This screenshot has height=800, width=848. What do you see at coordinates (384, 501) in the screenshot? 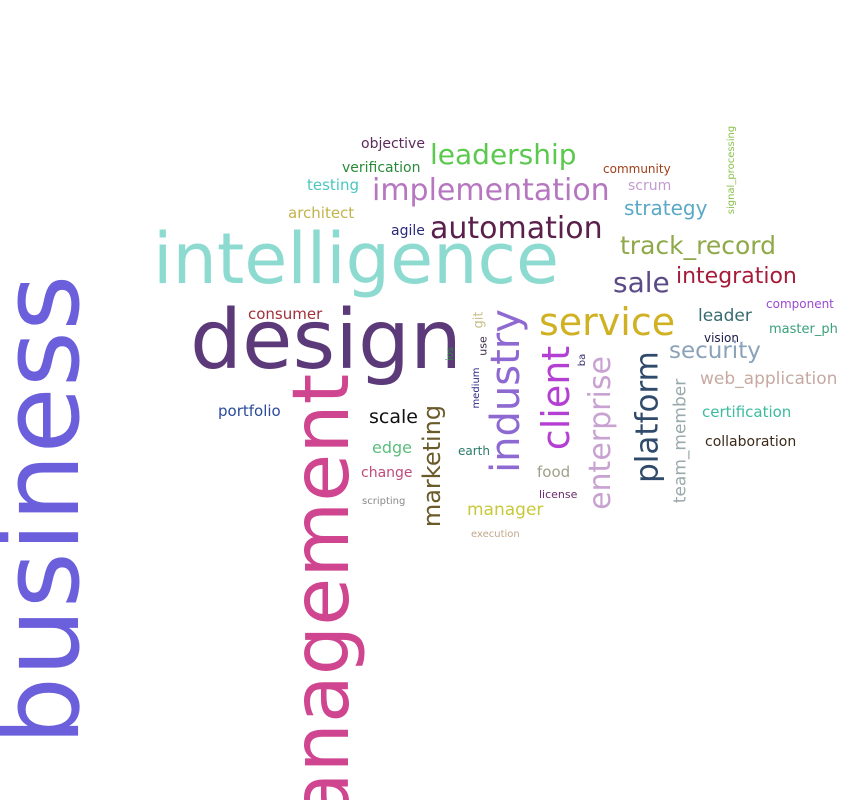
I see `word-scripting: scripting` at bounding box center [384, 501].